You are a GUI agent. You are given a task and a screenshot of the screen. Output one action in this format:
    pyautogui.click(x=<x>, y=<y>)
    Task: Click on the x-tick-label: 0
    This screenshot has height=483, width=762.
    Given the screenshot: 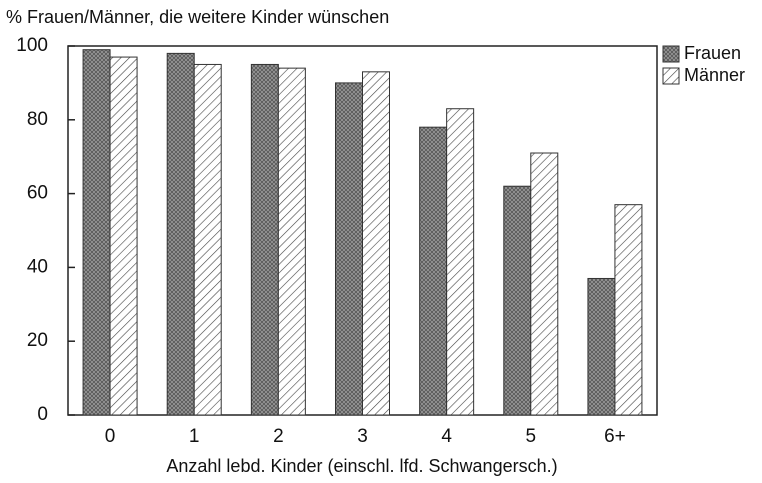 What is the action you would take?
    pyautogui.click(x=110, y=436)
    